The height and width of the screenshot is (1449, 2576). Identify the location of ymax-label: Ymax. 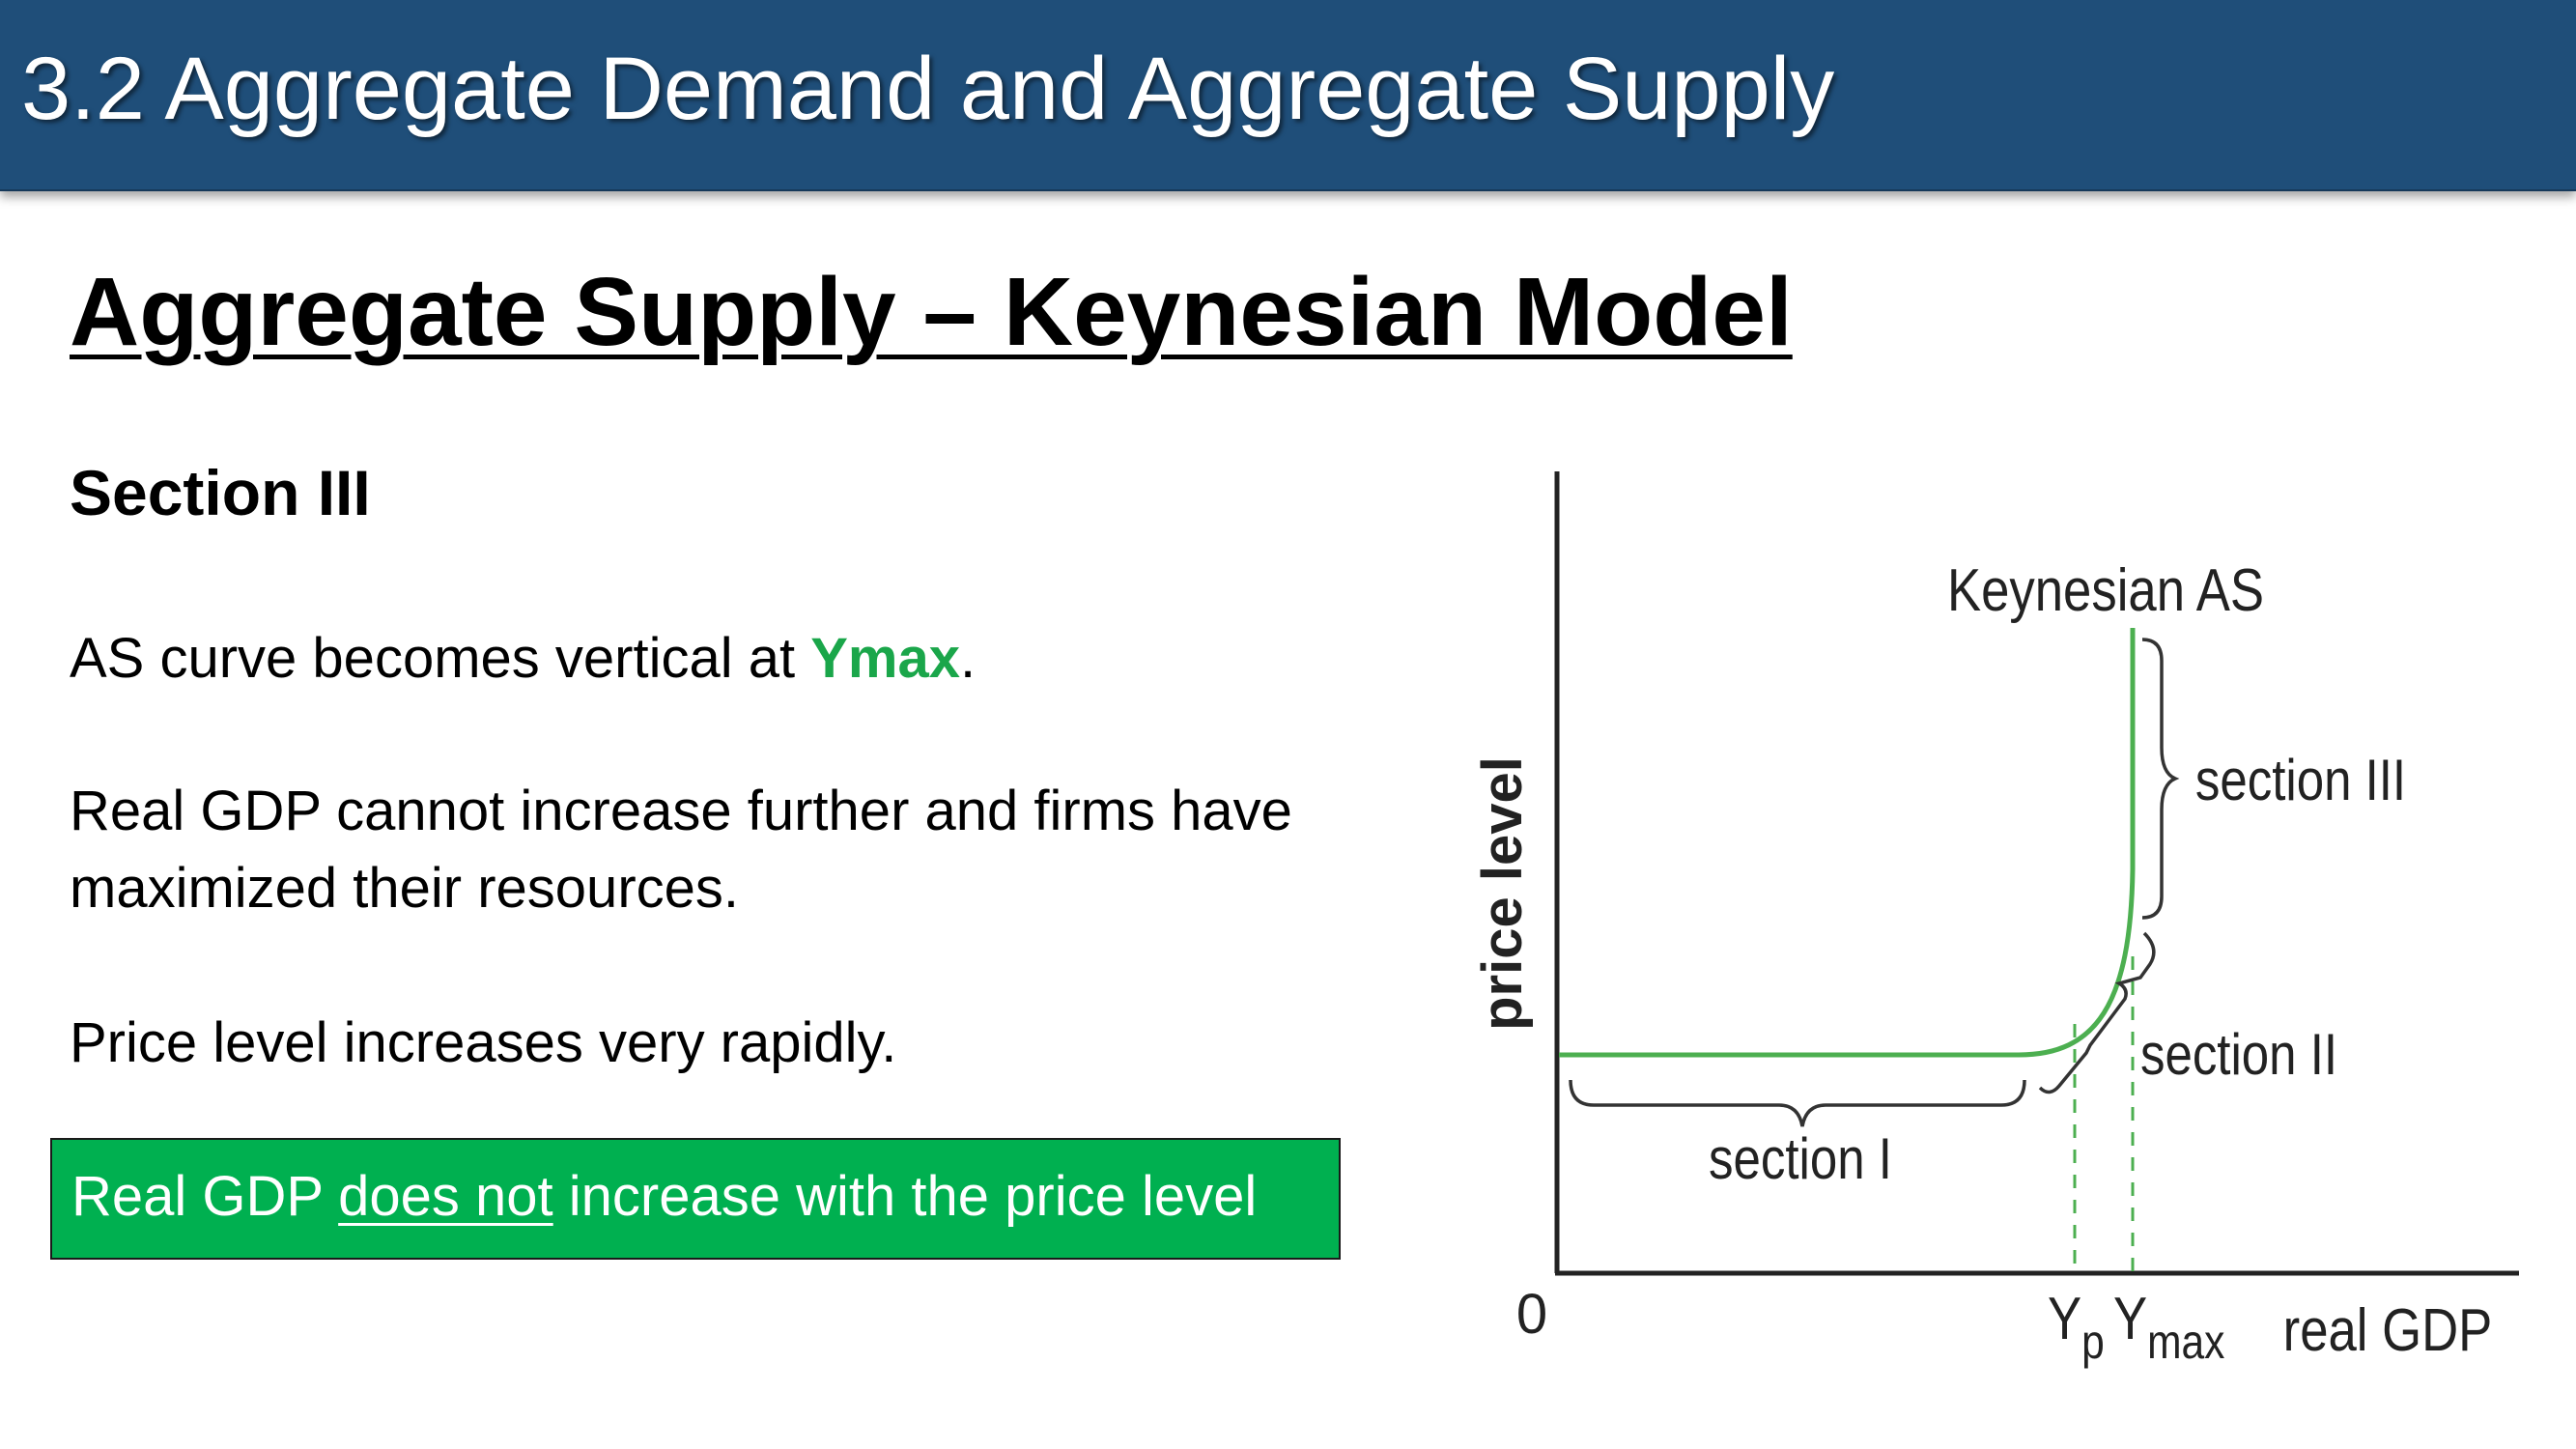
(2168, 1327).